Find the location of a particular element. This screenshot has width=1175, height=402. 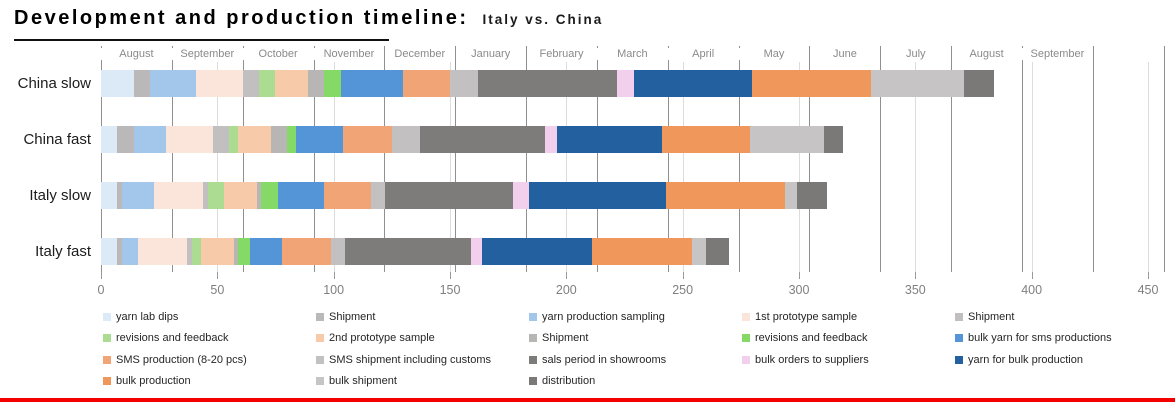

legend-item-yarn-lab-dips: yarn lab dips is located at coordinates (140, 317).